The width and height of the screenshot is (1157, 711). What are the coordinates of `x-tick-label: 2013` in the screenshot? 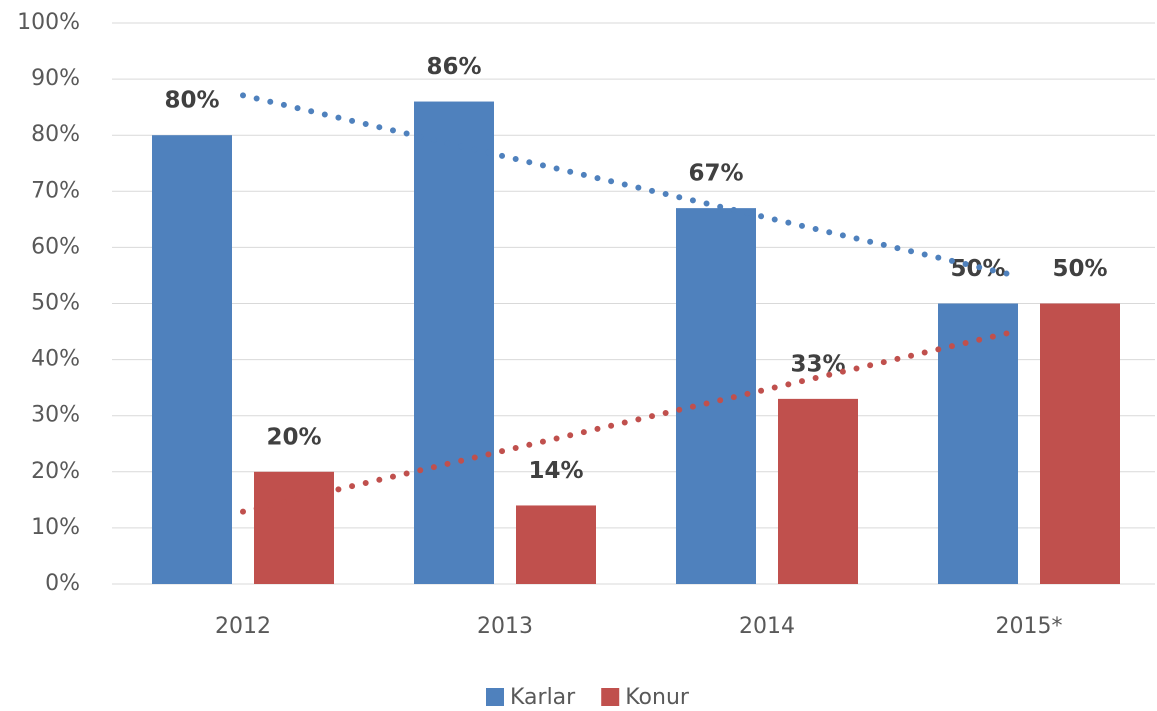 It's located at (505, 626).